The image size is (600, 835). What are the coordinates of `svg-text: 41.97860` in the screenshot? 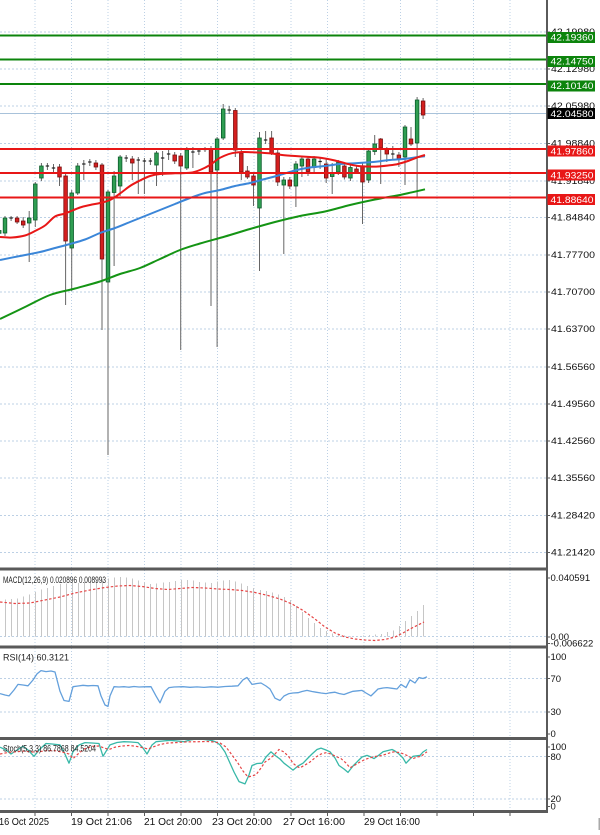 It's located at (572, 151).